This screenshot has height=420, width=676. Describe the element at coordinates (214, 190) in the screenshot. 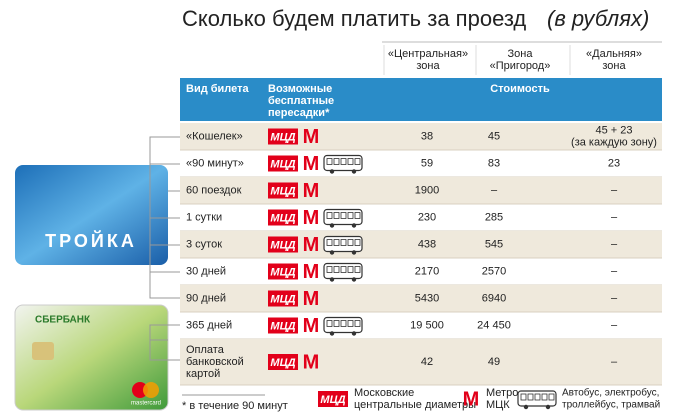

I see `ticket-name: 60 поездок` at that location.